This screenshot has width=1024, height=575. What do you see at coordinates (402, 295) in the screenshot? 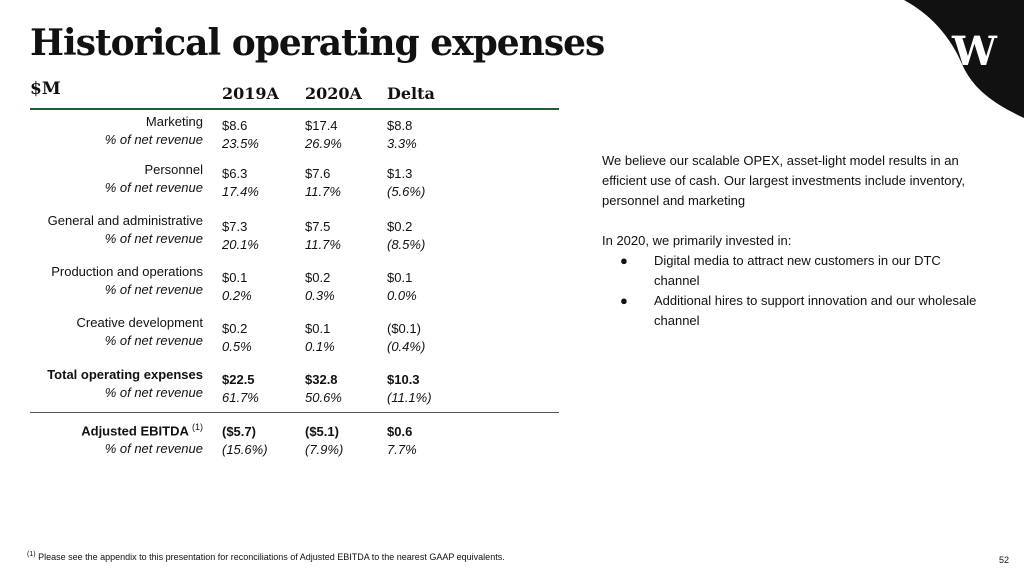
I see `cell-pct: 0.0%` at bounding box center [402, 295].